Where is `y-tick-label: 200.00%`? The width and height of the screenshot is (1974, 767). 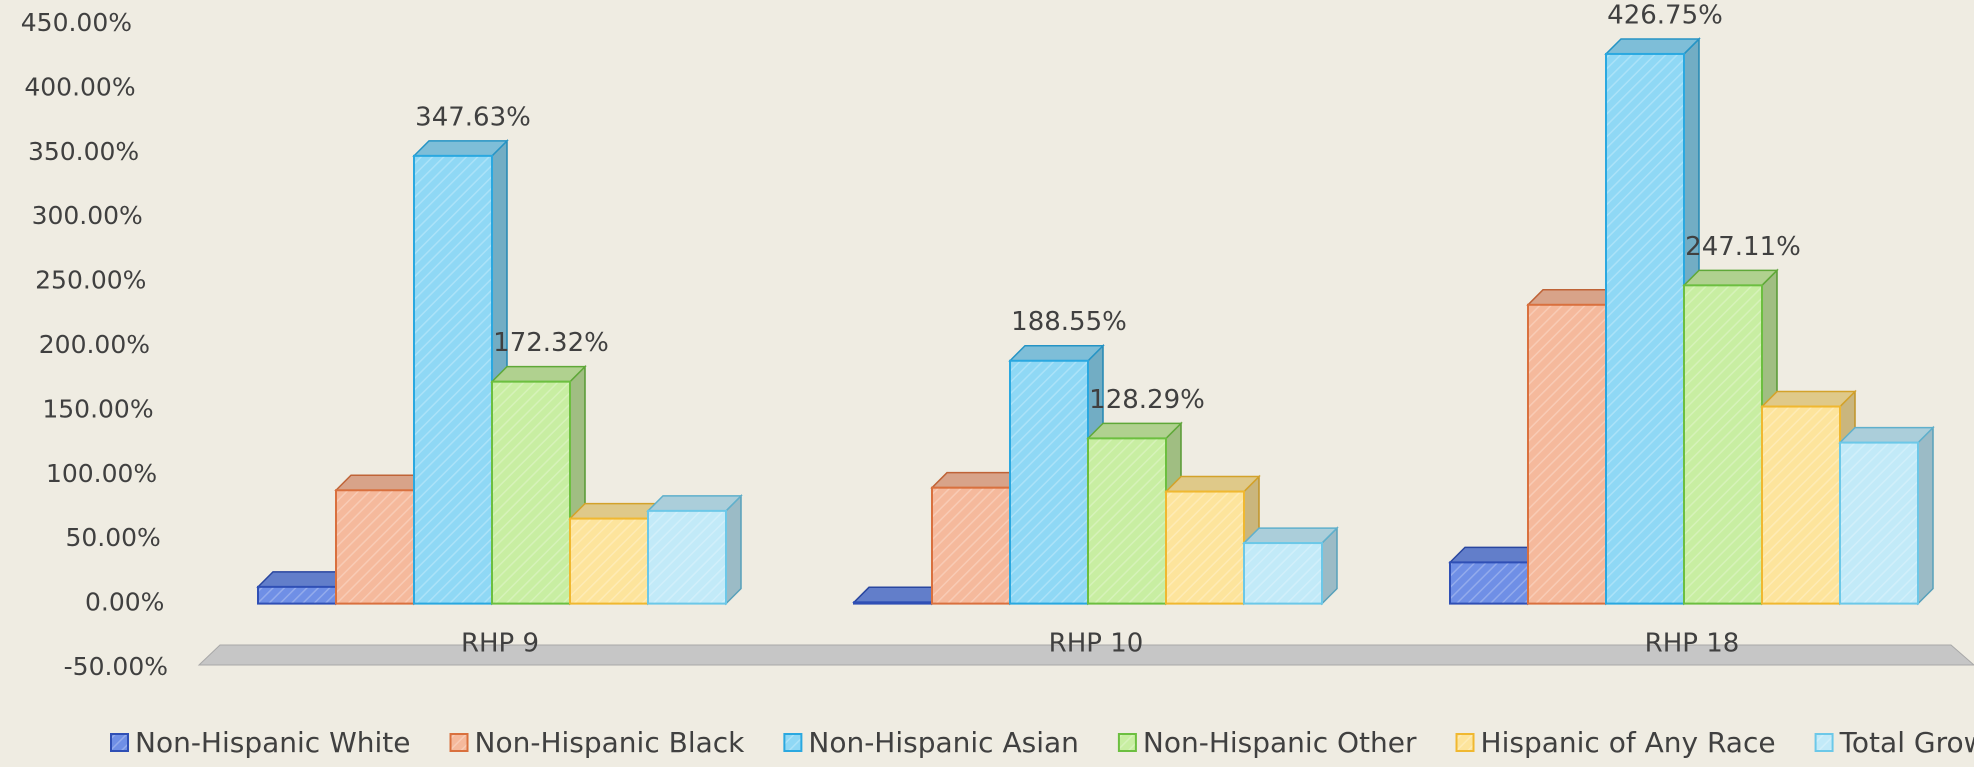
y-tick-label: 200.00% is located at coordinates (94, 344).